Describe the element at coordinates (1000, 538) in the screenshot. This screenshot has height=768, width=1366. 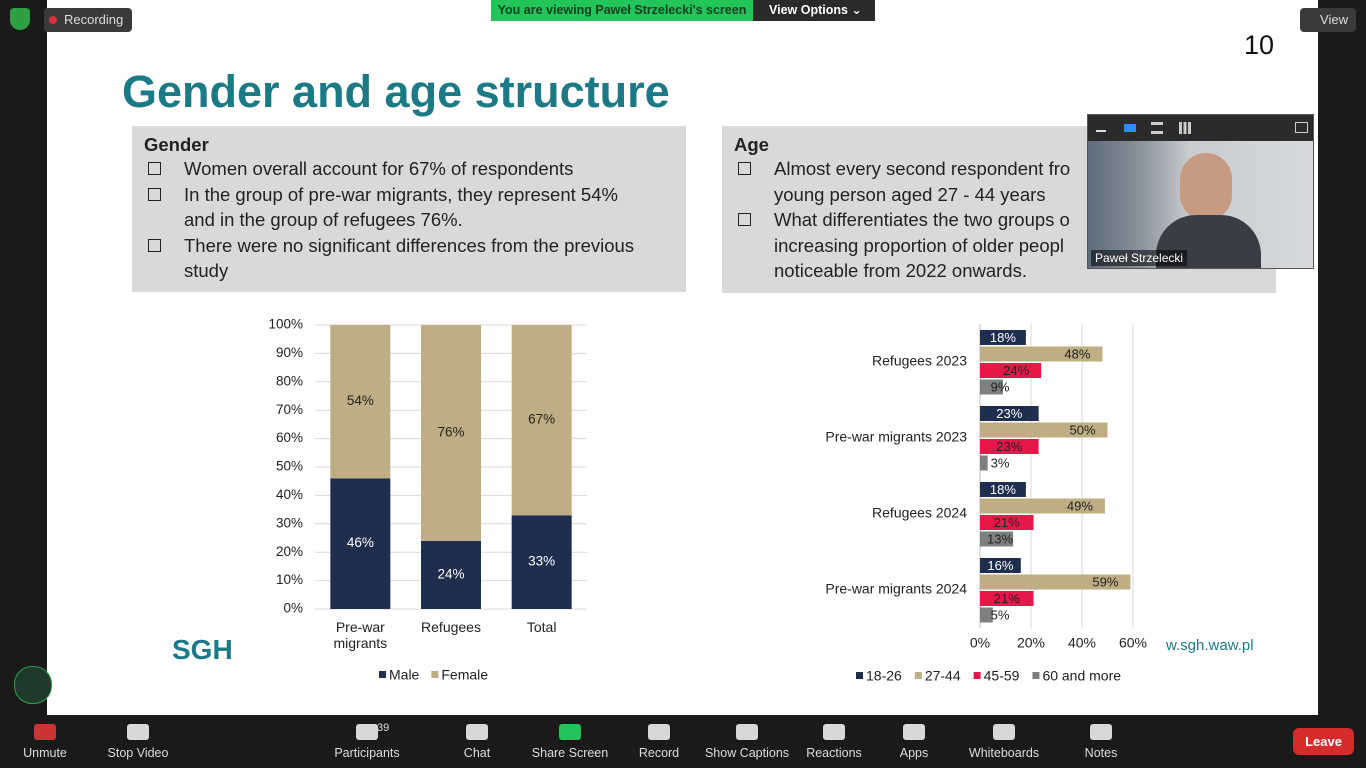
I see `value-label: 13%` at that location.